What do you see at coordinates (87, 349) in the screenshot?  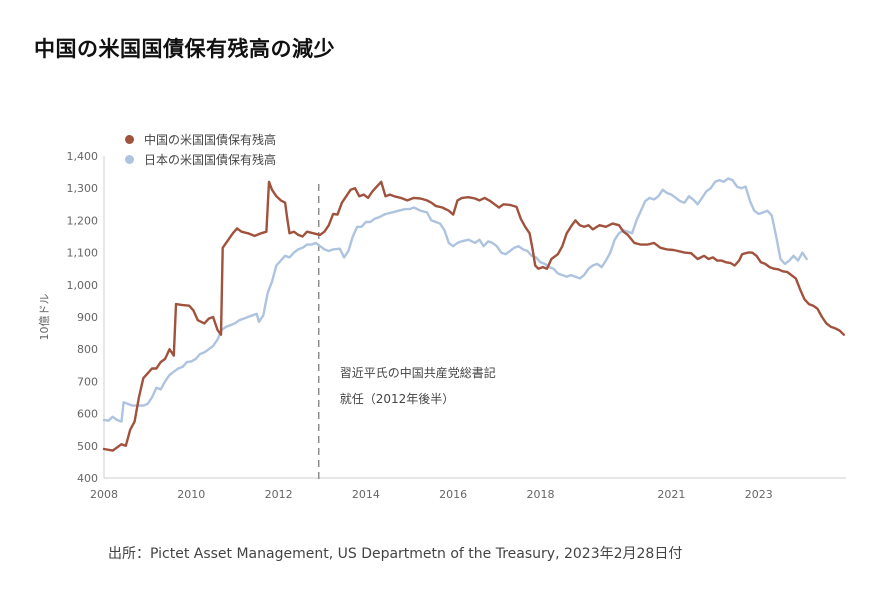 I see `y-tick-label: 800` at bounding box center [87, 349].